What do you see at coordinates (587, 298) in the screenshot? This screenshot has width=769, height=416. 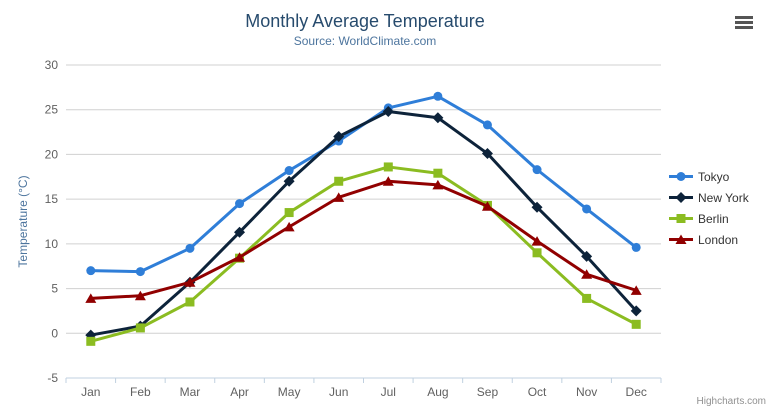 I see `point-berlin-nov` at bounding box center [587, 298].